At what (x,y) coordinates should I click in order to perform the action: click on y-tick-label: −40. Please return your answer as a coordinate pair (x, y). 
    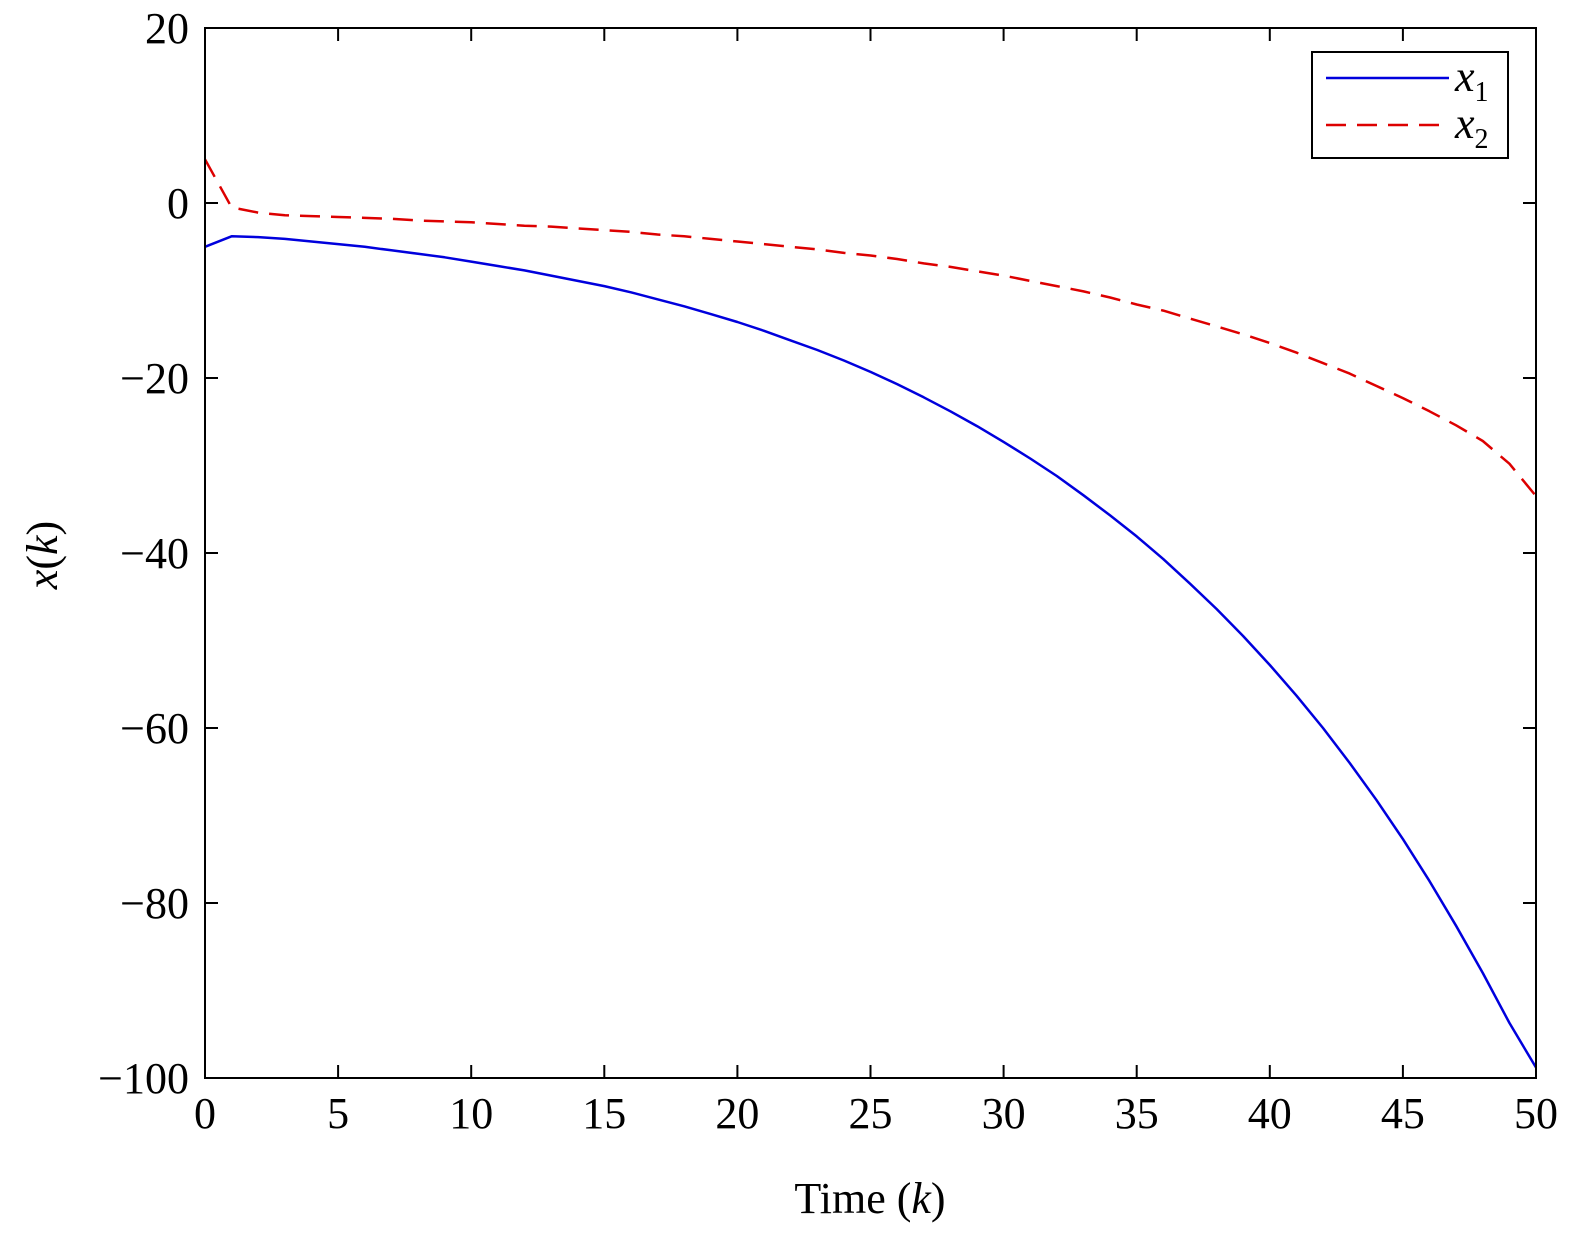
    Looking at the image, I should click on (154, 553).